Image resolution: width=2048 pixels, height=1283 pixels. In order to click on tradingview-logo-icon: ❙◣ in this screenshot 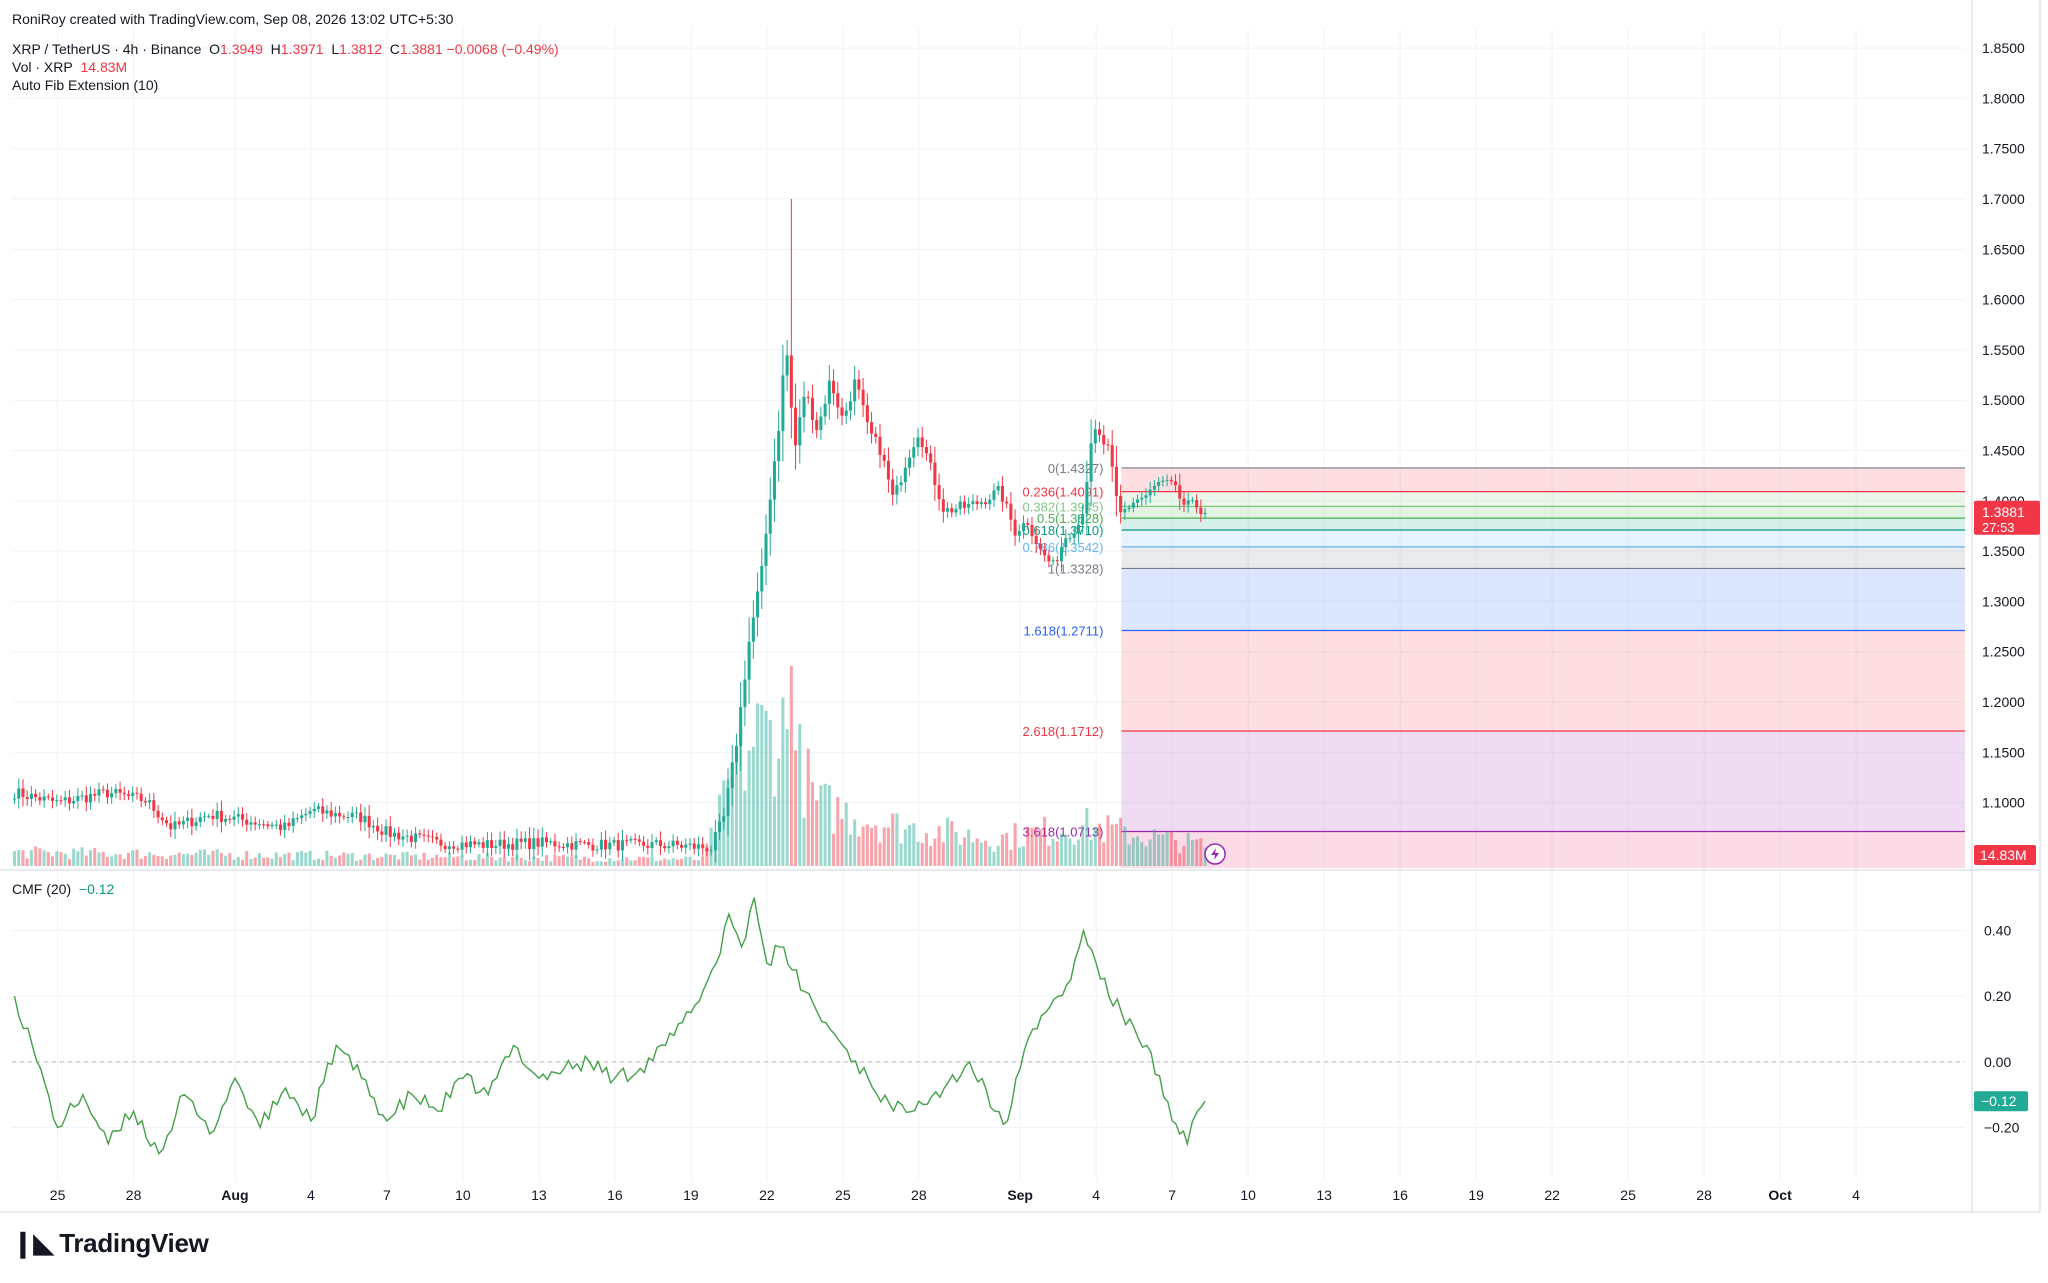, I will do `click(33, 1243)`.